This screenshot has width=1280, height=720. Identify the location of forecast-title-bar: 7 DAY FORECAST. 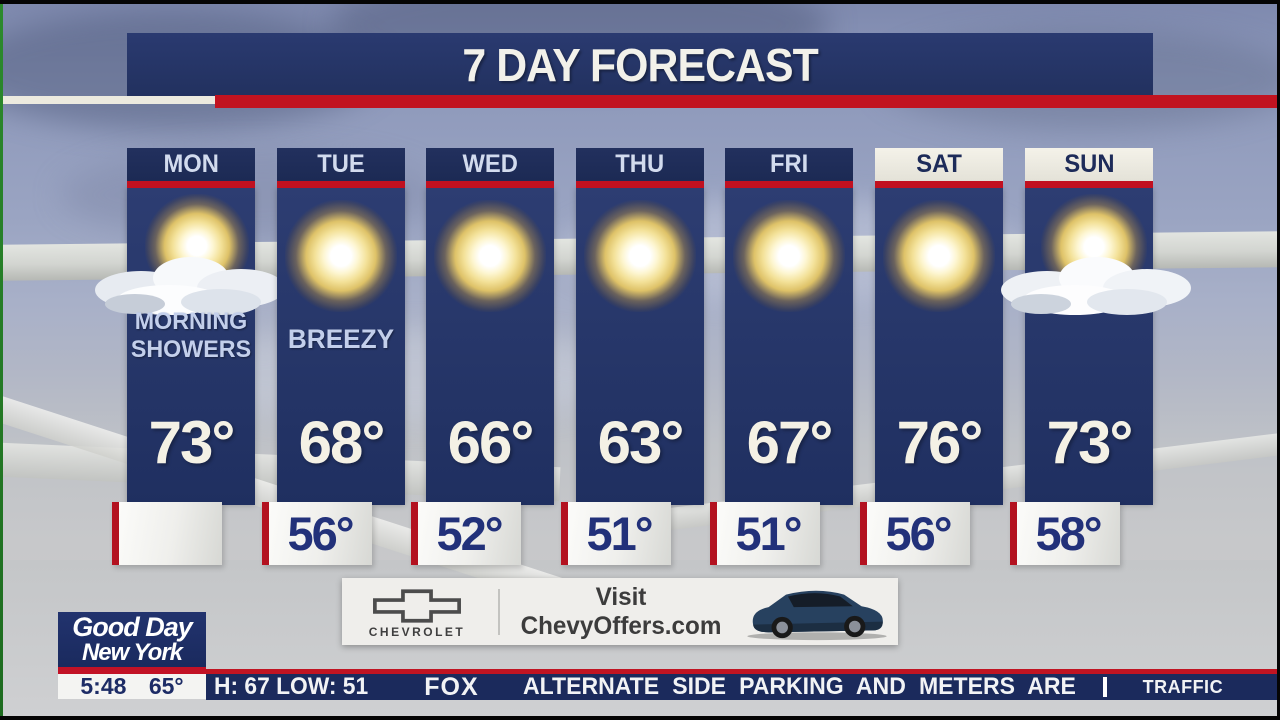
(640, 64).